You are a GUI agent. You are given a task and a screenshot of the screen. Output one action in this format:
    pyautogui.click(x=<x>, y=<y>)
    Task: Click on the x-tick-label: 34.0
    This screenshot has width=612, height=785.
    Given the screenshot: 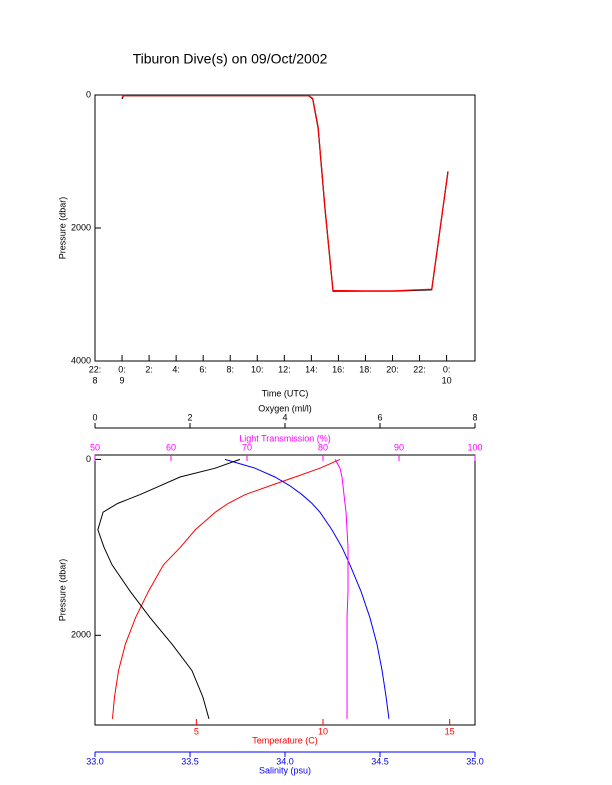 What is the action you would take?
    pyautogui.click(x=285, y=761)
    